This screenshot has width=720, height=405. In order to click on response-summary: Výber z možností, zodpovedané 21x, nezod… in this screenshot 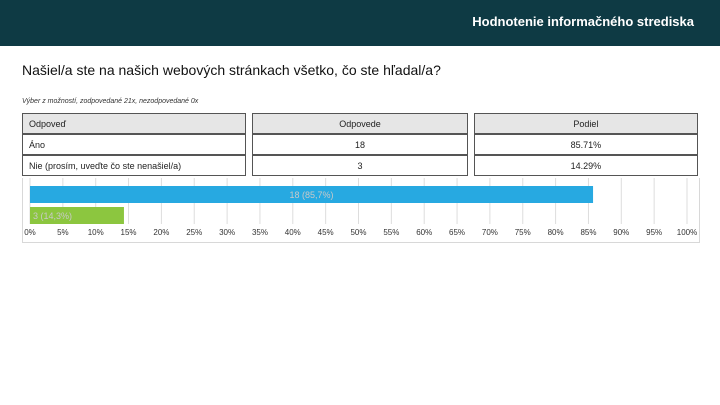, I will do `click(110, 101)`.